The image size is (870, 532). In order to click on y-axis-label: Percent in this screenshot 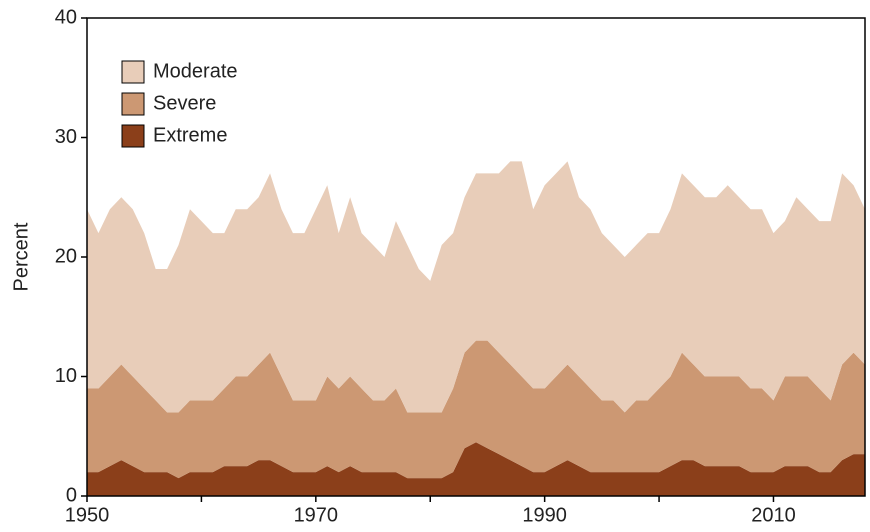, I will do `click(21, 256)`.